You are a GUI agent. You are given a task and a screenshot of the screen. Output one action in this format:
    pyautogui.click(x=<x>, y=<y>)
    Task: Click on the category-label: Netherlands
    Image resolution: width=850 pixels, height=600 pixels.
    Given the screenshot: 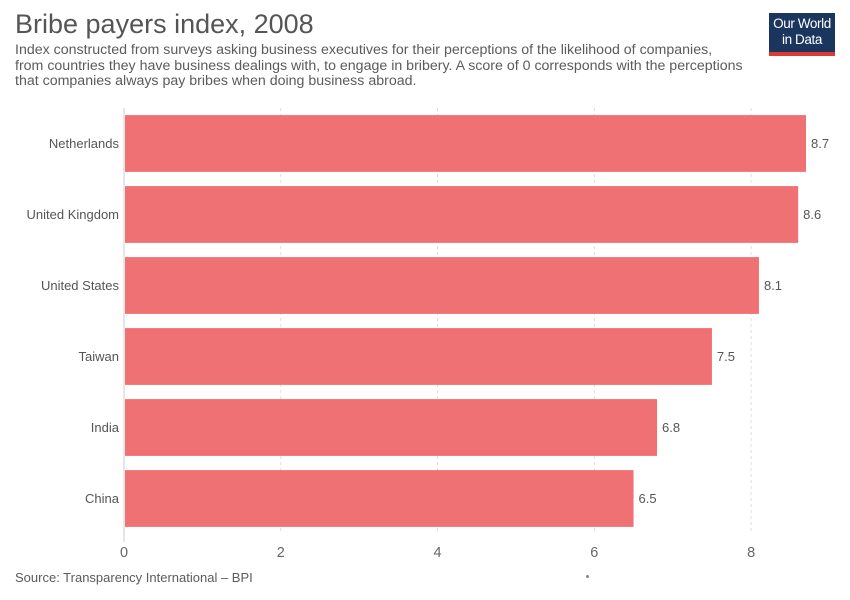 What is the action you would take?
    pyautogui.click(x=84, y=143)
    